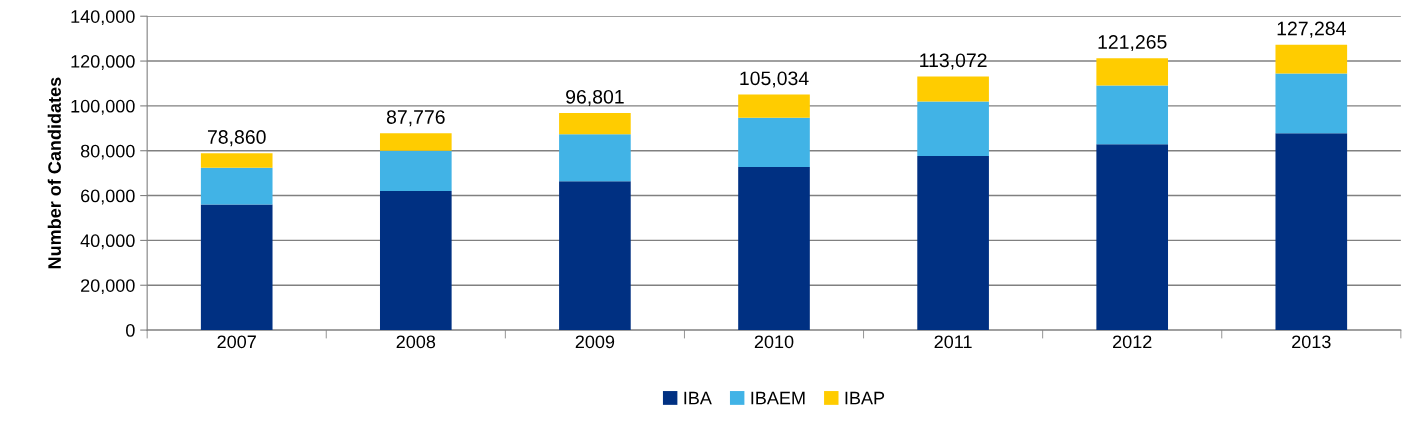  I want to click on x-tick-label: 2012, so click(1132, 342).